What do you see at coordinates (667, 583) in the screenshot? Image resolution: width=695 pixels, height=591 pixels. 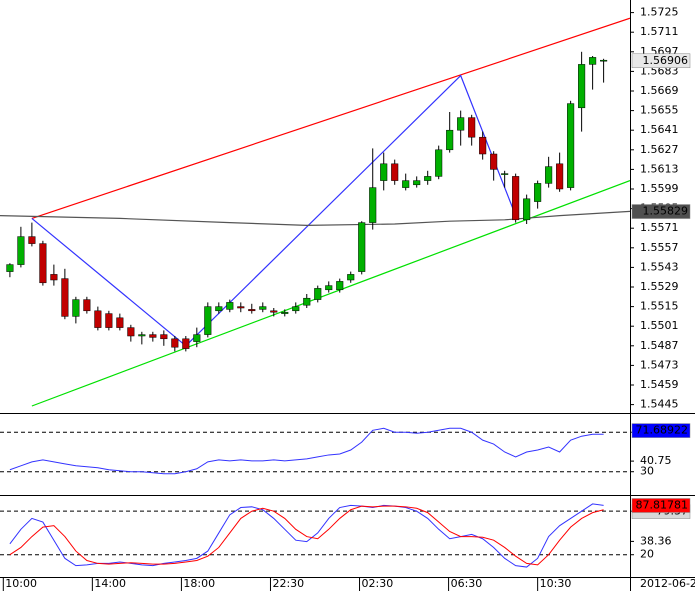 I see `date-label: 2012-06-2` at bounding box center [667, 583].